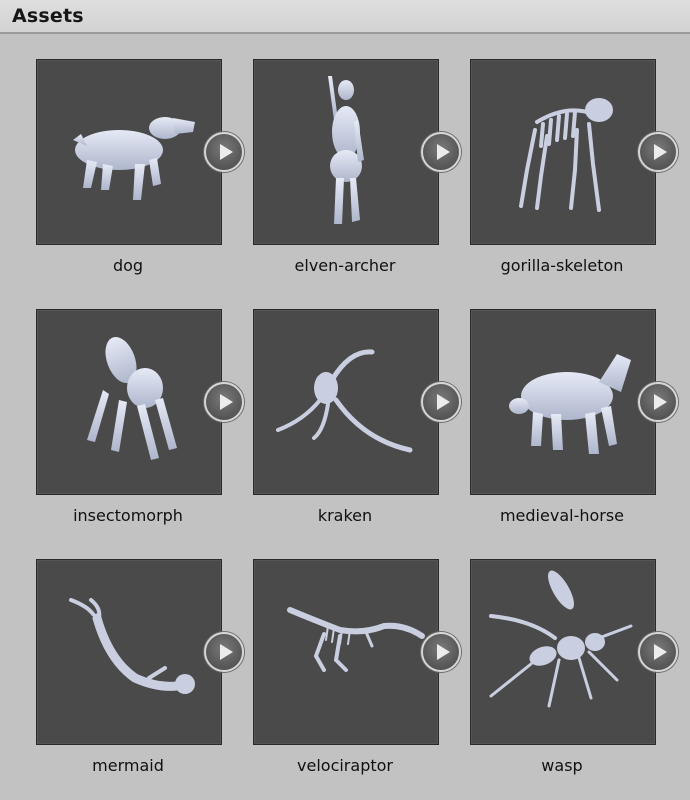 Image resolution: width=690 pixels, height=800 pixels. Describe the element at coordinates (48, 16) in the screenshot. I see `panel-title: Assets` at that location.